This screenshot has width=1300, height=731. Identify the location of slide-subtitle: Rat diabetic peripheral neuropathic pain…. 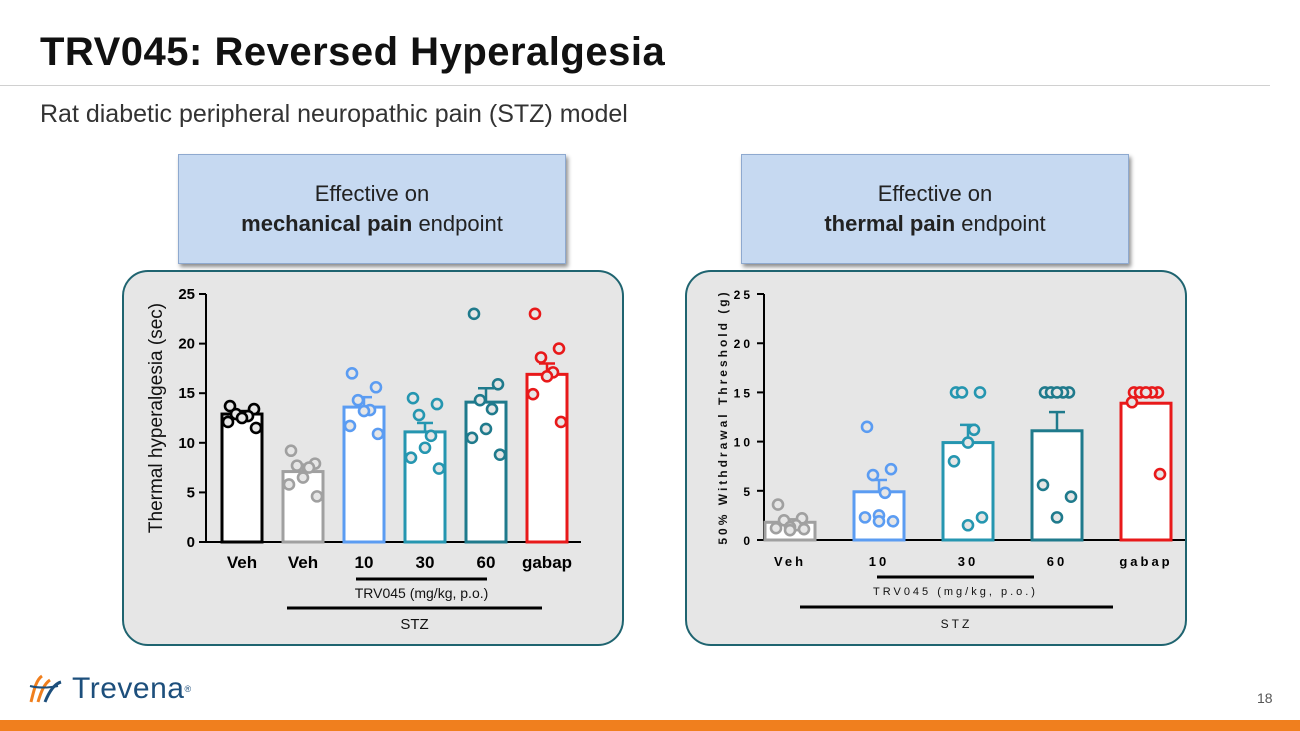
(334, 114).